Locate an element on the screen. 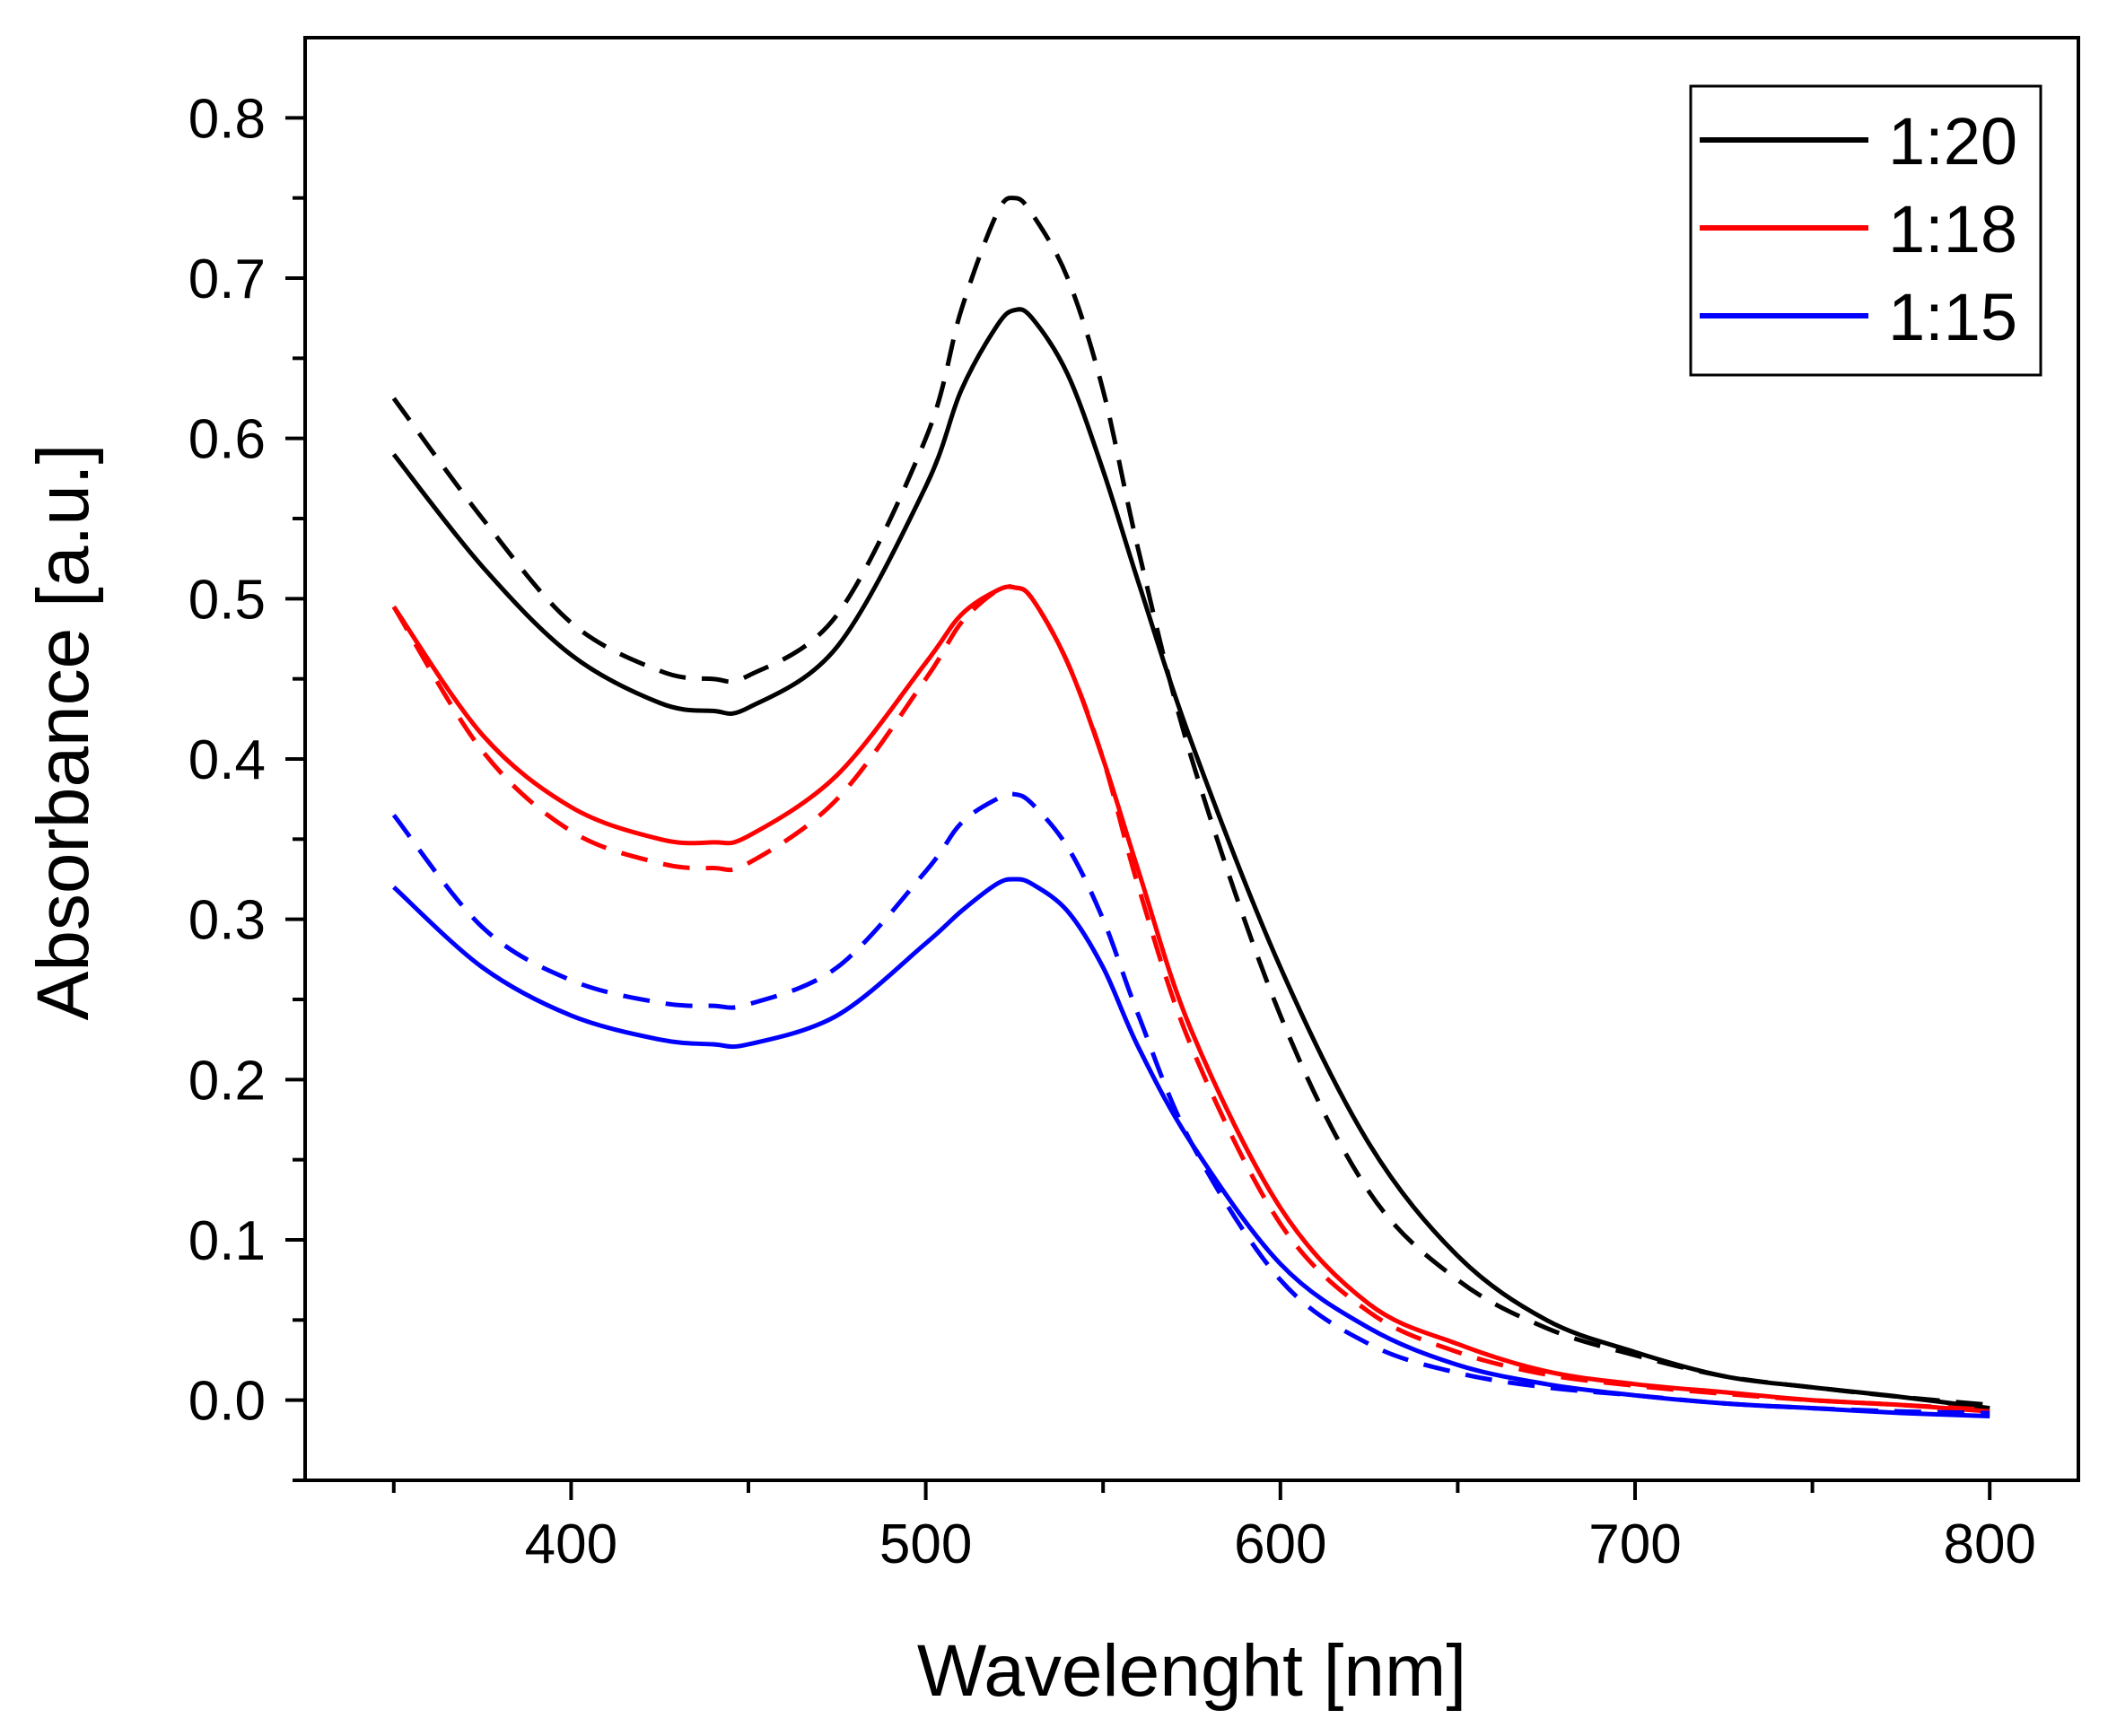 The width and height of the screenshot is (2108, 1736). y-tick-label: 0.2 is located at coordinates (227, 1081).